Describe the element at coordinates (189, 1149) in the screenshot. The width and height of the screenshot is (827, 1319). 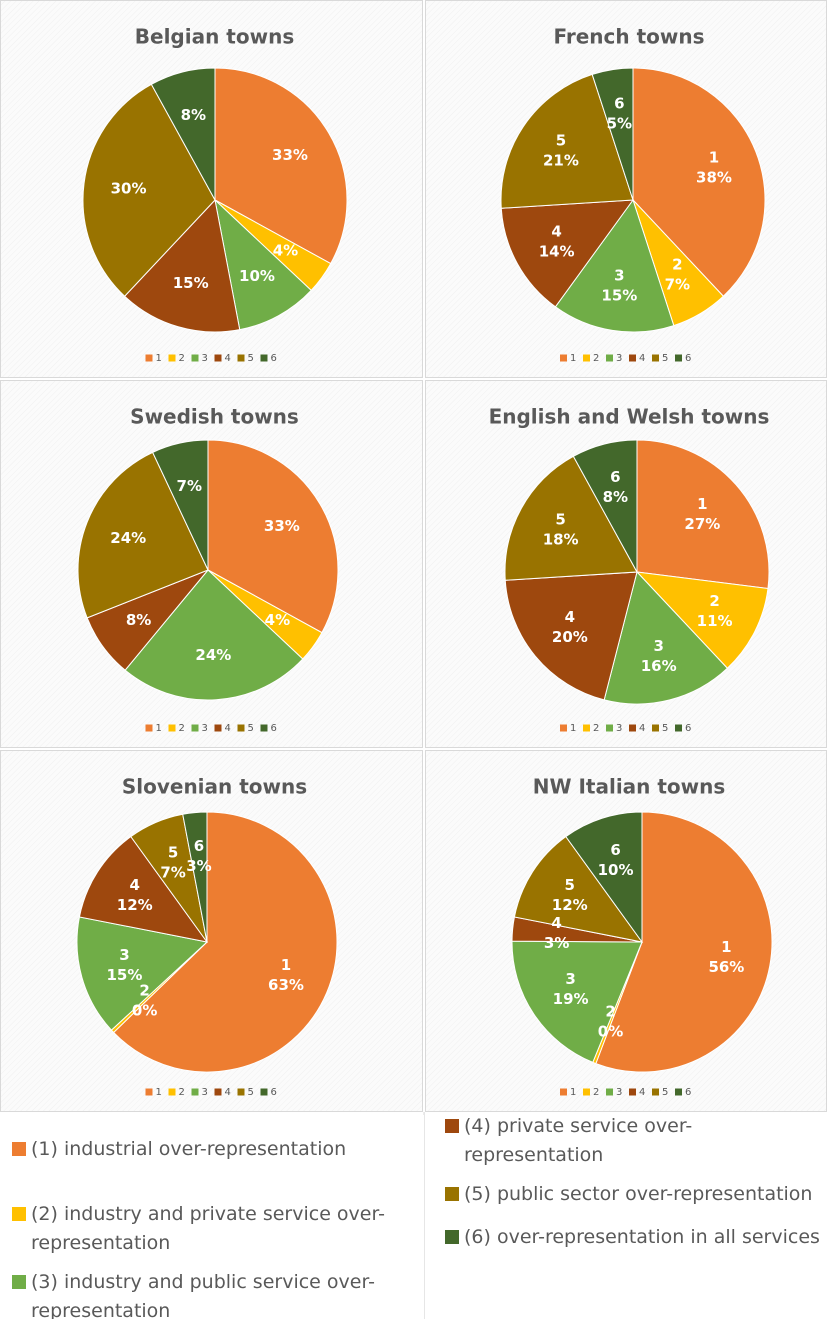
I see `legend-label: (1) industrial over-representation` at that location.